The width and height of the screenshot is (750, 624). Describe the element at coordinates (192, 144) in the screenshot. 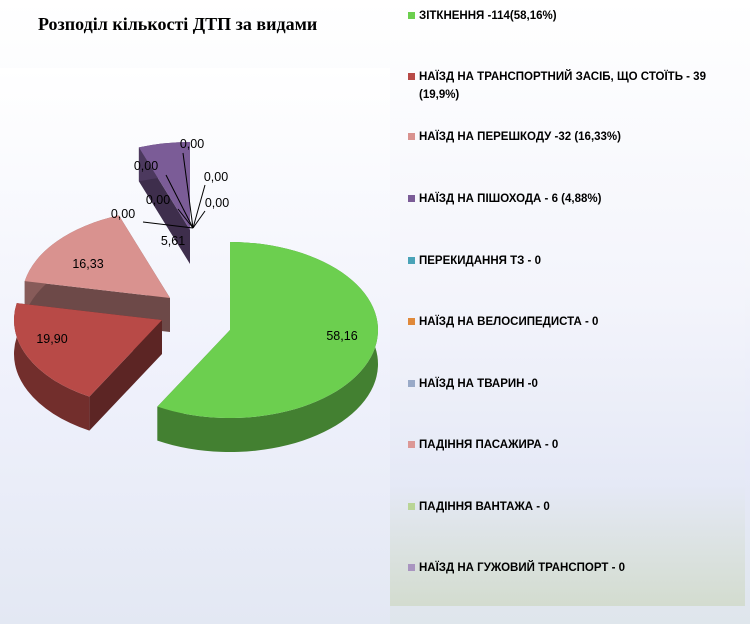

I see `data-label-4: 0,00` at that location.